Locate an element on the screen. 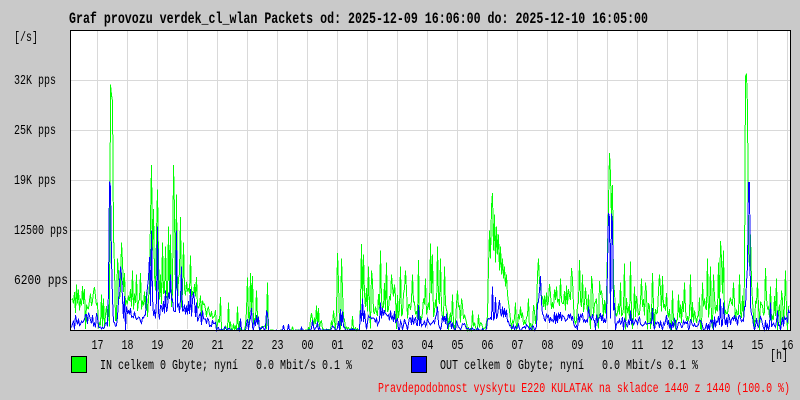  svg-text: 08 is located at coordinates (548, 346).